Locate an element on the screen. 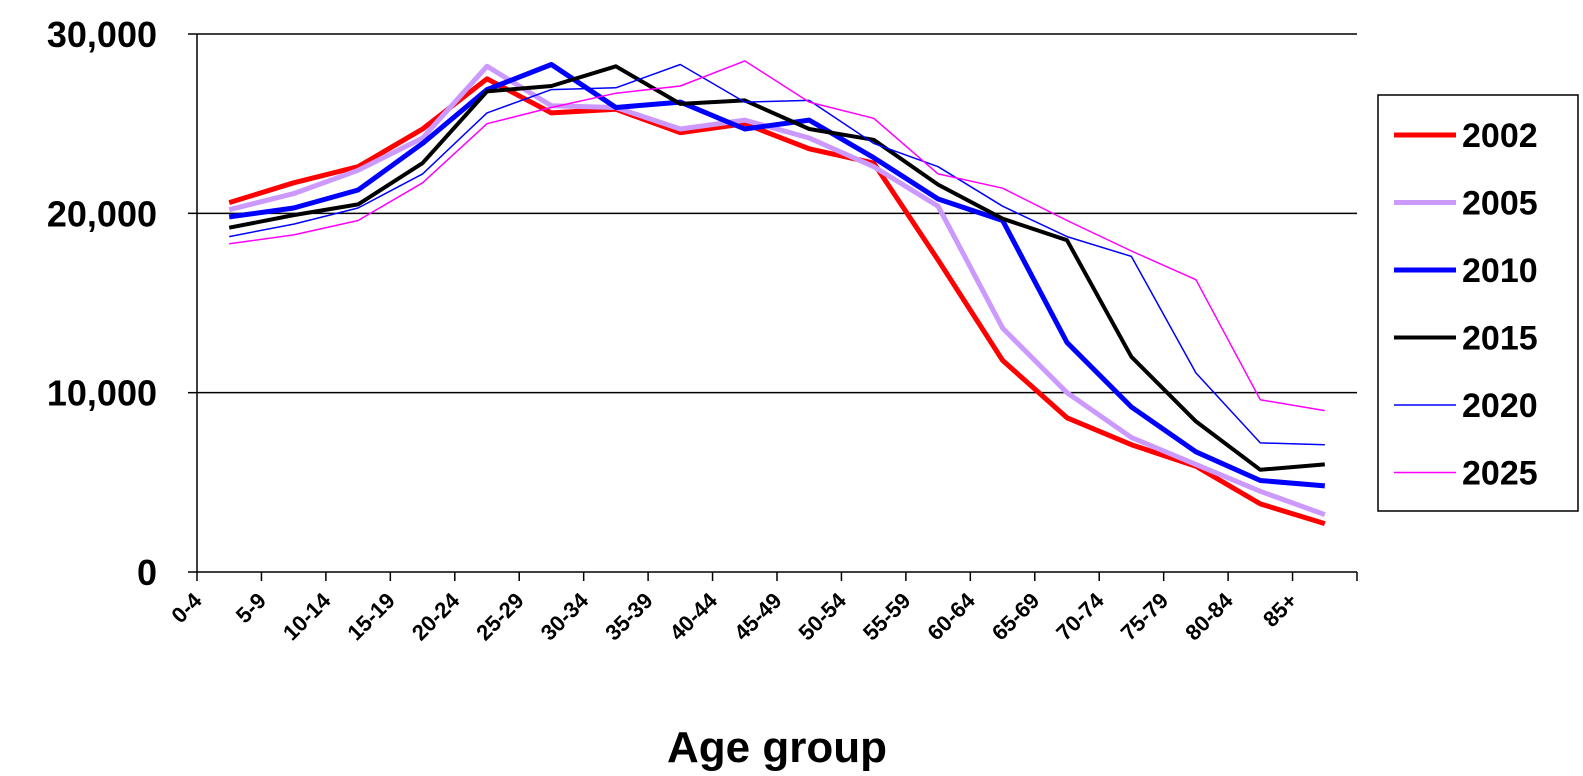  legend-label-2015: 2015 is located at coordinates (1500, 339).